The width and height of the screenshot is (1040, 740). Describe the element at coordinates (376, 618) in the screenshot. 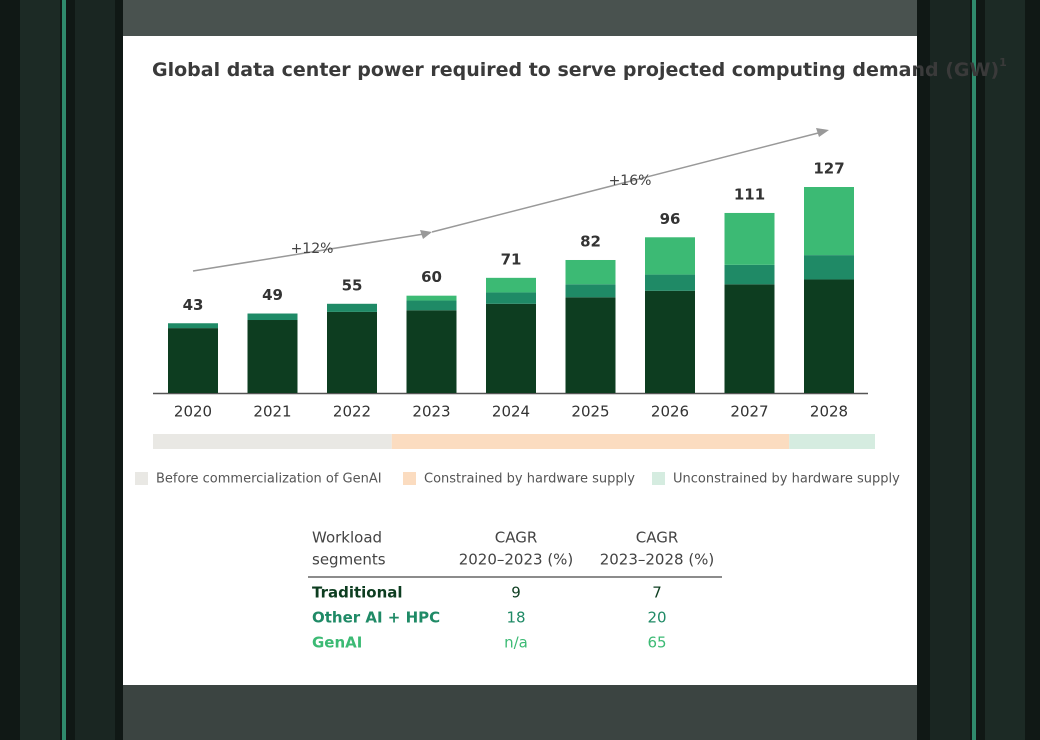

I see `row-label: Other AI + HPC` at that location.